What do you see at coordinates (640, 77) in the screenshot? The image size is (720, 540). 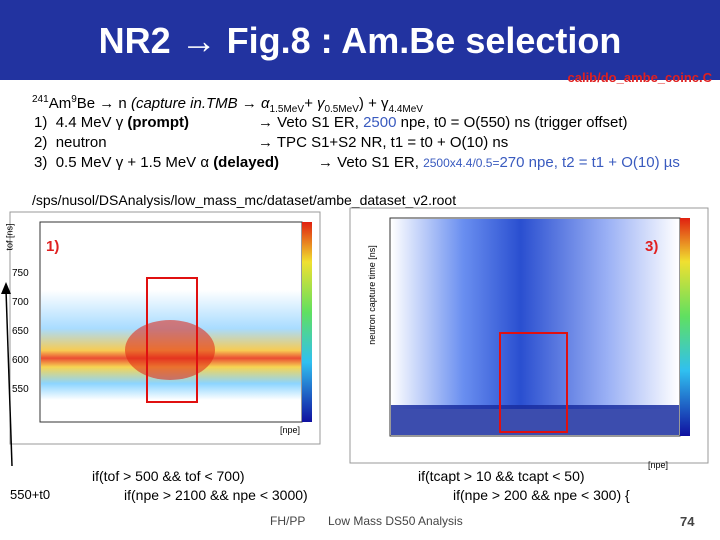 I see `file-name: calib/do_ambe_coinc.C` at bounding box center [640, 77].